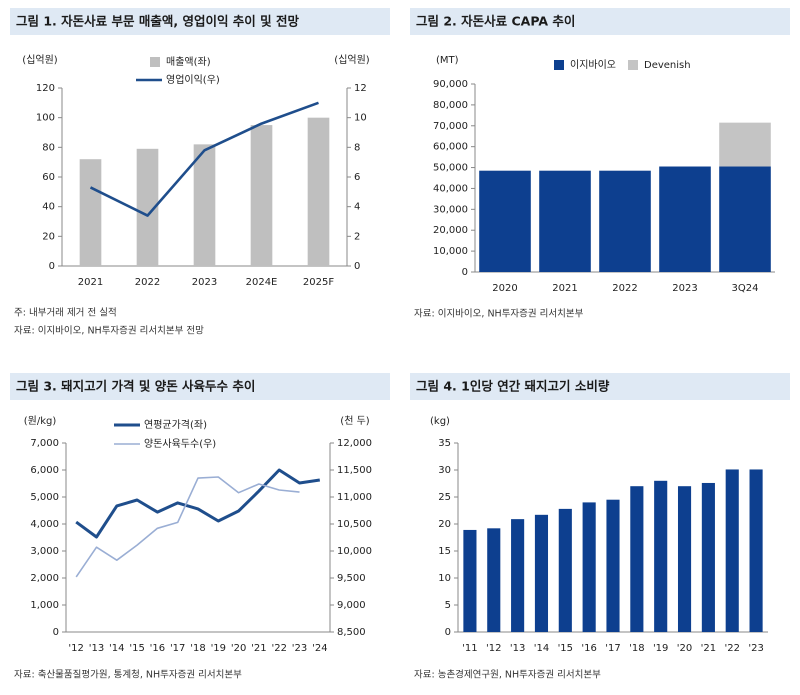 The image size is (800, 695). What do you see at coordinates (40, 60) in the screenshot?
I see `y-axis-unit: (십억원)` at bounding box center [40, 60].